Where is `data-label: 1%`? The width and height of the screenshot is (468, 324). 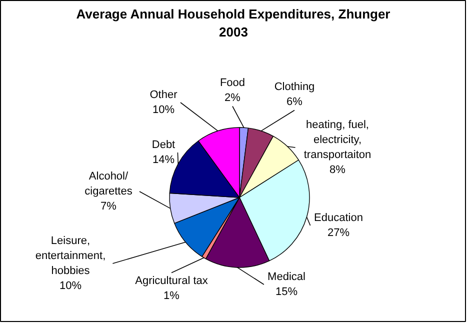
data-label: 1% is located at coordinates (172, 296).